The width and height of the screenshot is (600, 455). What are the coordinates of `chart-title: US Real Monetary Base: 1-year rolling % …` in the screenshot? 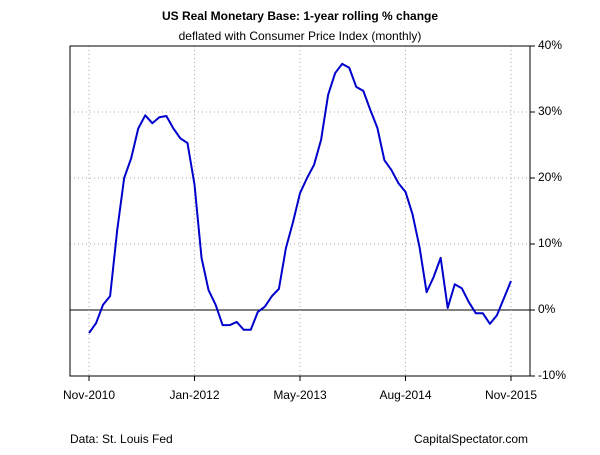 It's located at (300, 16).